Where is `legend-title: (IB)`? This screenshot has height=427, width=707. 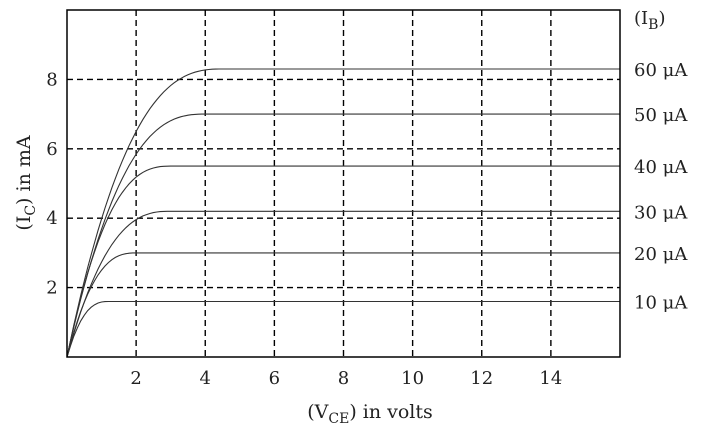 legend-title: (IB) is located at coordinates (649, 20).